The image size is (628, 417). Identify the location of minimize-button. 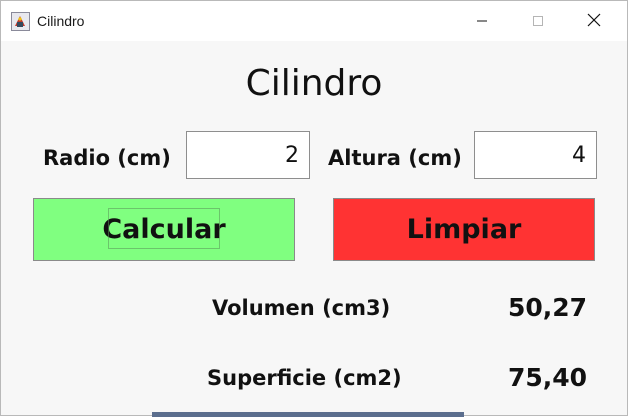
(482, 21).